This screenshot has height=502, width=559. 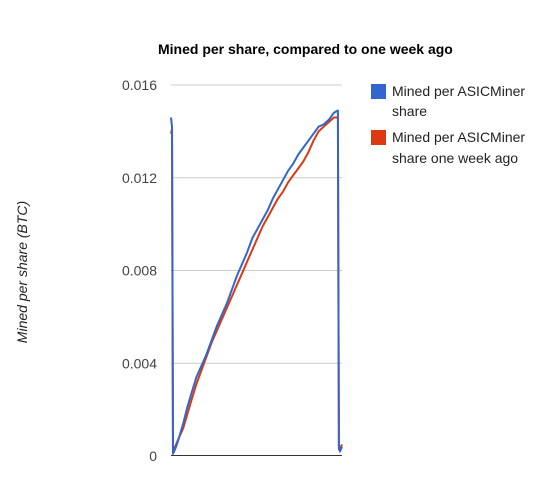 I want to click on legend-label-week-ago-line2: share one week ago, so click(x=455, y=158).